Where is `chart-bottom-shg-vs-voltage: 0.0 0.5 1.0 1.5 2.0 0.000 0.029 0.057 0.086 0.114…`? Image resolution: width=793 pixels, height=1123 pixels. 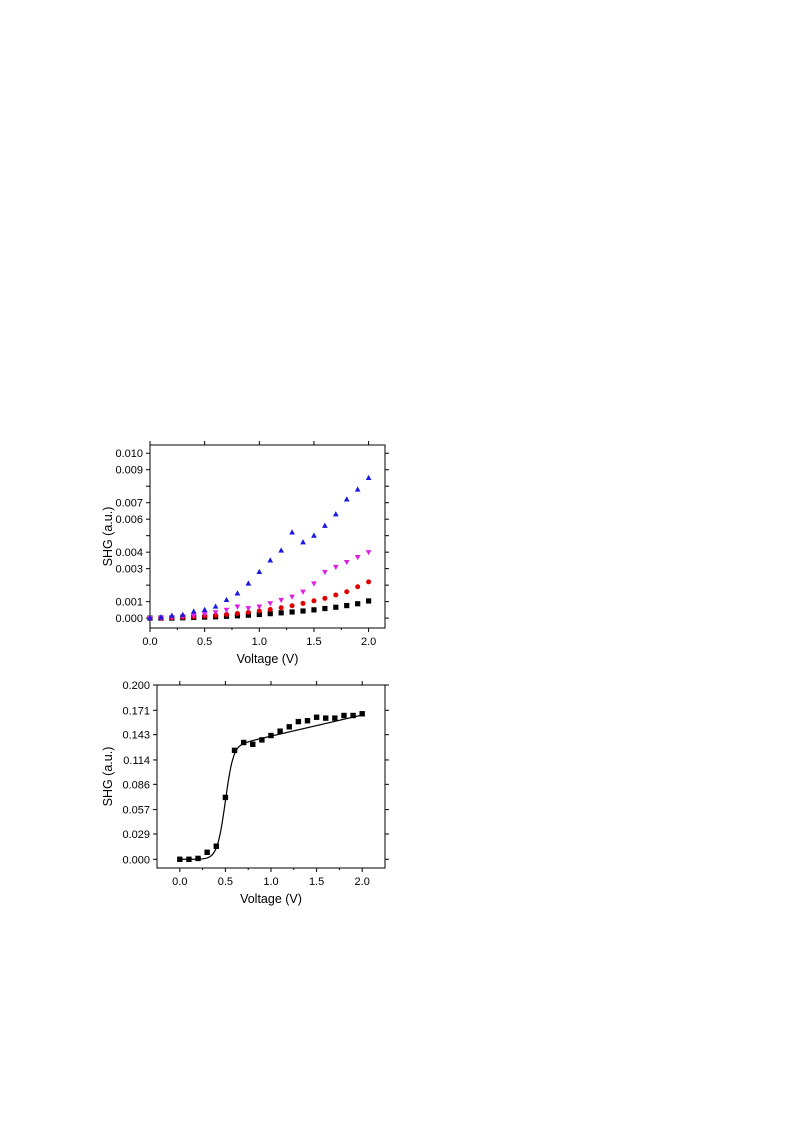
chart-bottom-shg-vs-voltage: 0.0 0.5 1.0 1.5 2.0 0.000 0.029 0.057 0.086 0.114… is located at coordinates (245, 793).